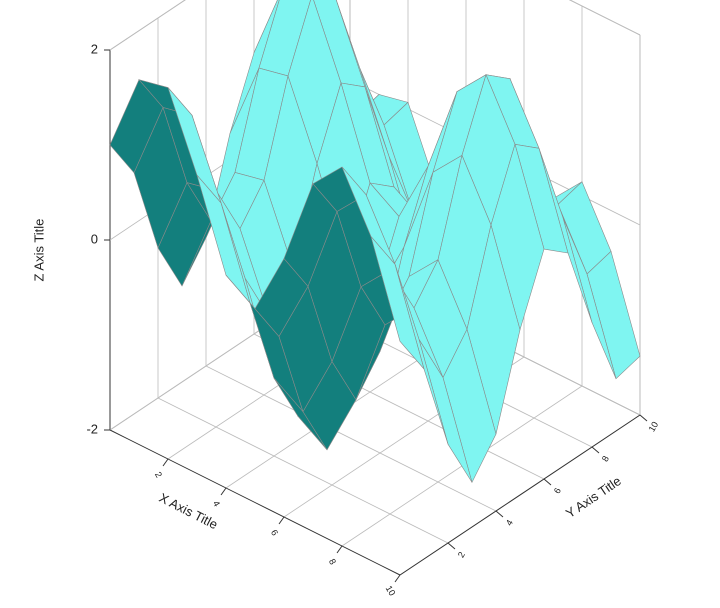 The height and width of the screenshot is (608, 720). Describe the element at coordinates (255, 502) in the screenshot. I see `x-axis` at that location.